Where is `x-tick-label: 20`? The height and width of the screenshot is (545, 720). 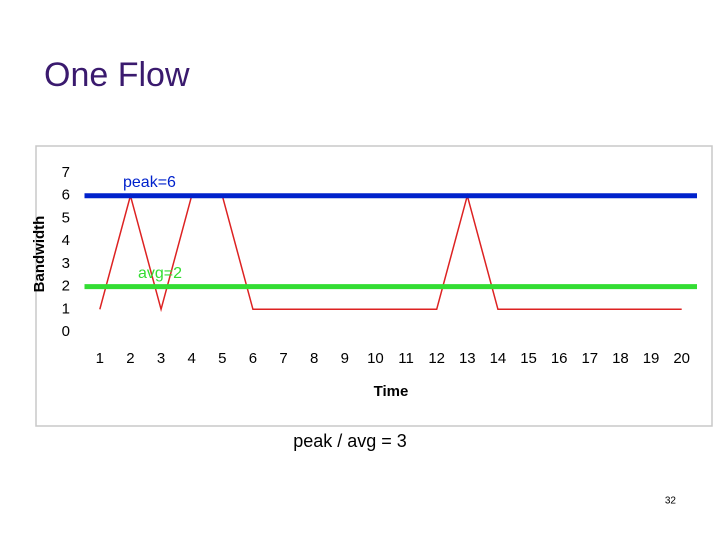
x-tick-label: 20 is located at coordinates (681, 358).